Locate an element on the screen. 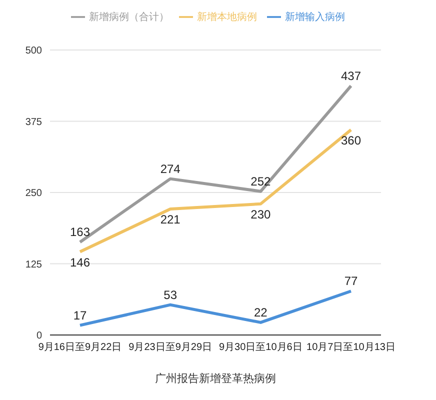  data-label: 53 is located at coordinates (171, 295).